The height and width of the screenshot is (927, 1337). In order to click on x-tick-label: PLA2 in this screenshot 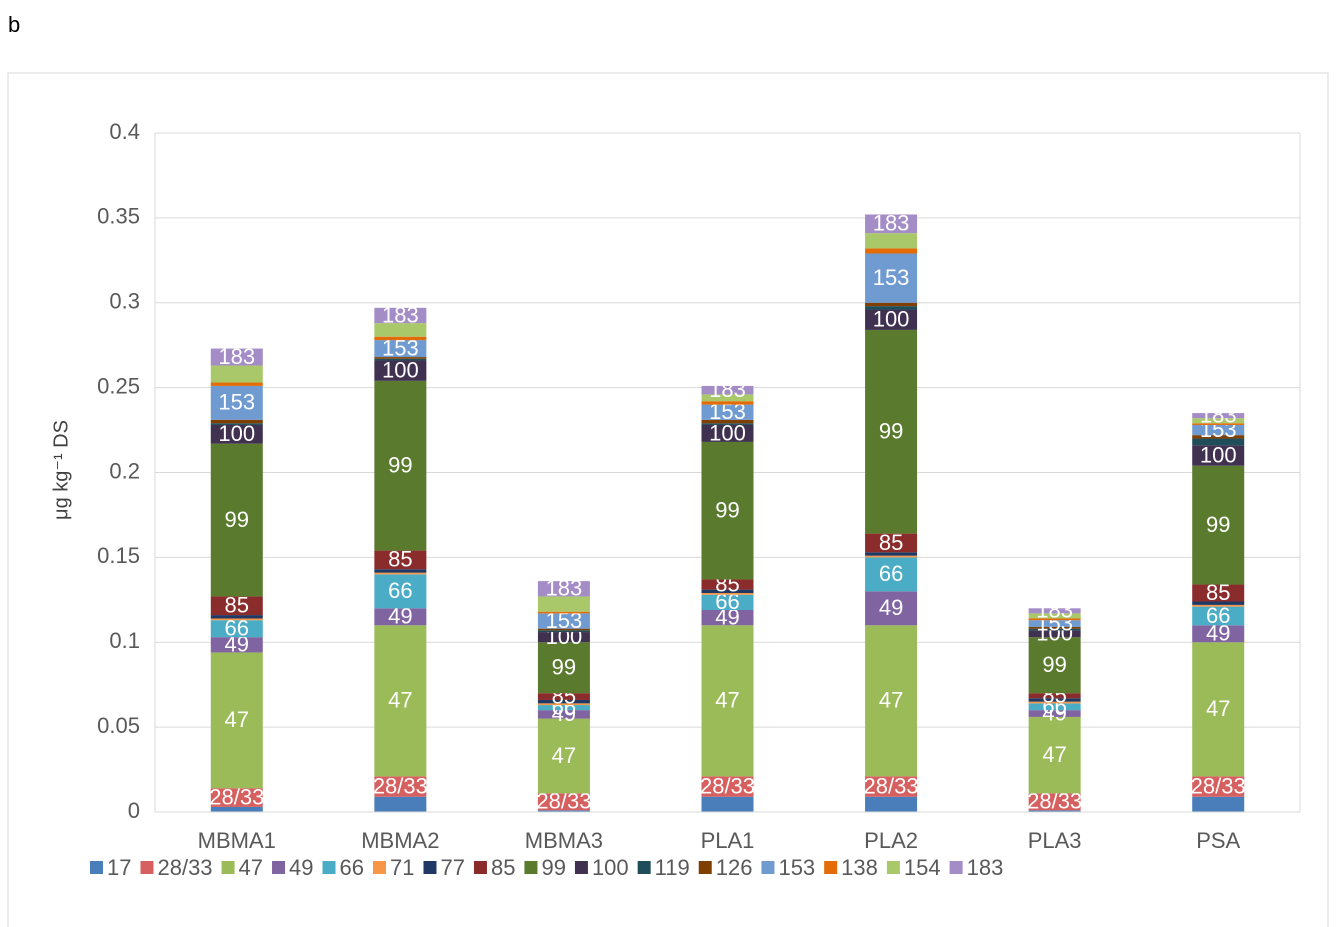, I will do `click(891, 840)`.